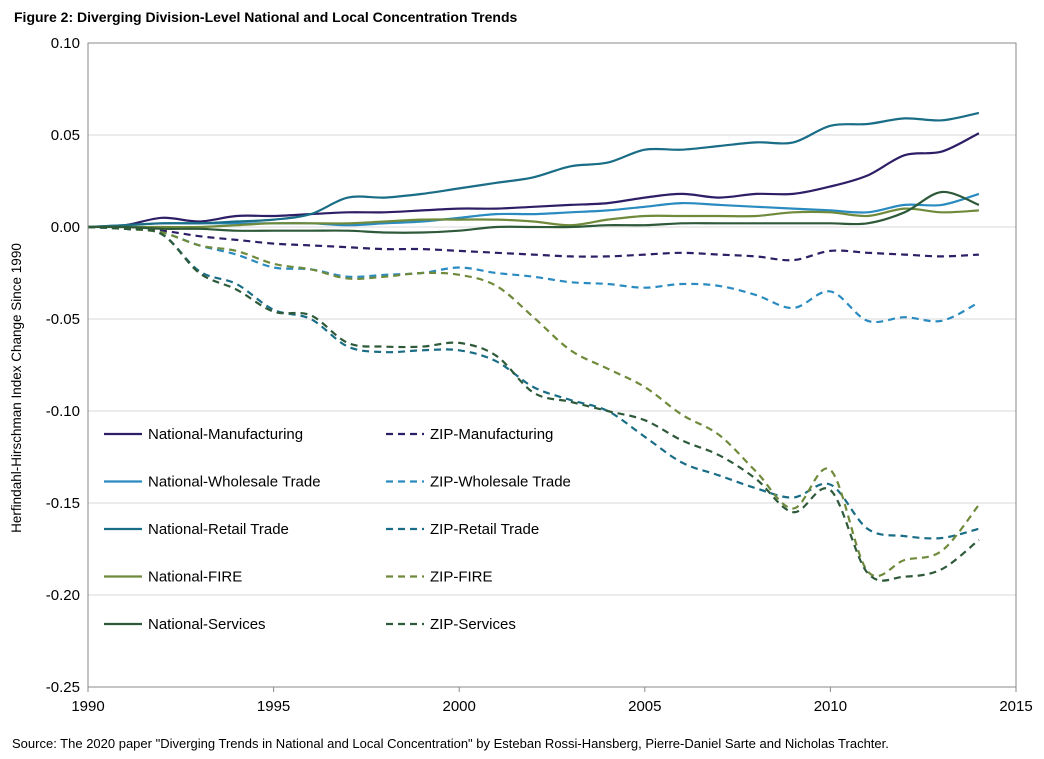 The height and width of the screenshot is (759, 1044). I want to click on legend-label-zip-retail-trade: ZIP-Retail Trade, so click(484, 529).